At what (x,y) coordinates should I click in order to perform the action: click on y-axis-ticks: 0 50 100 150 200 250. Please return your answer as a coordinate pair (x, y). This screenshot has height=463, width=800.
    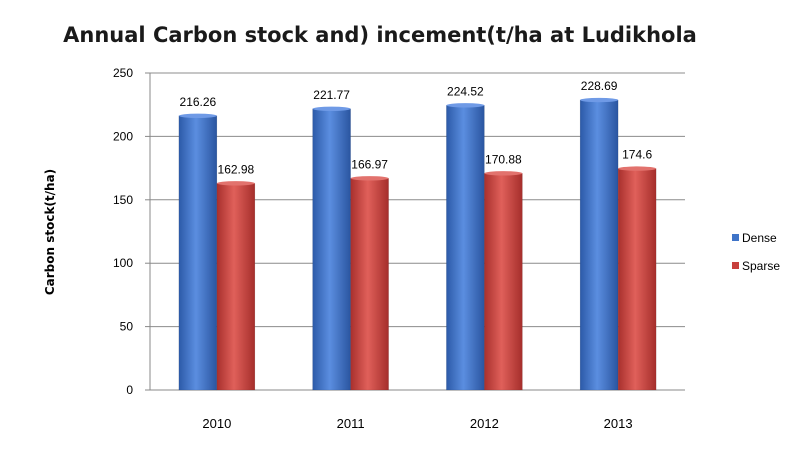
    Looking at the image, I should click on (131, 231).